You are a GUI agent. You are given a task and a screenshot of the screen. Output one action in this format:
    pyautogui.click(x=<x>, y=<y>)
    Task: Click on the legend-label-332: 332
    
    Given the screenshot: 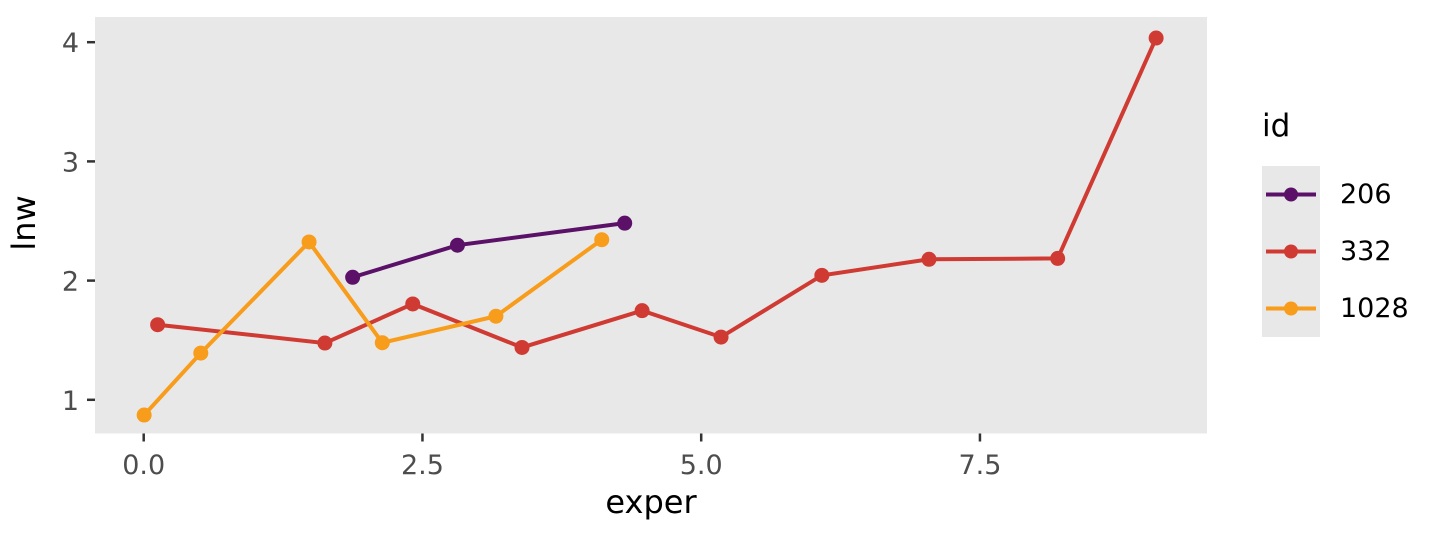 What is the action you would take?
    pyautogui.click(x=1366, y=251)
    